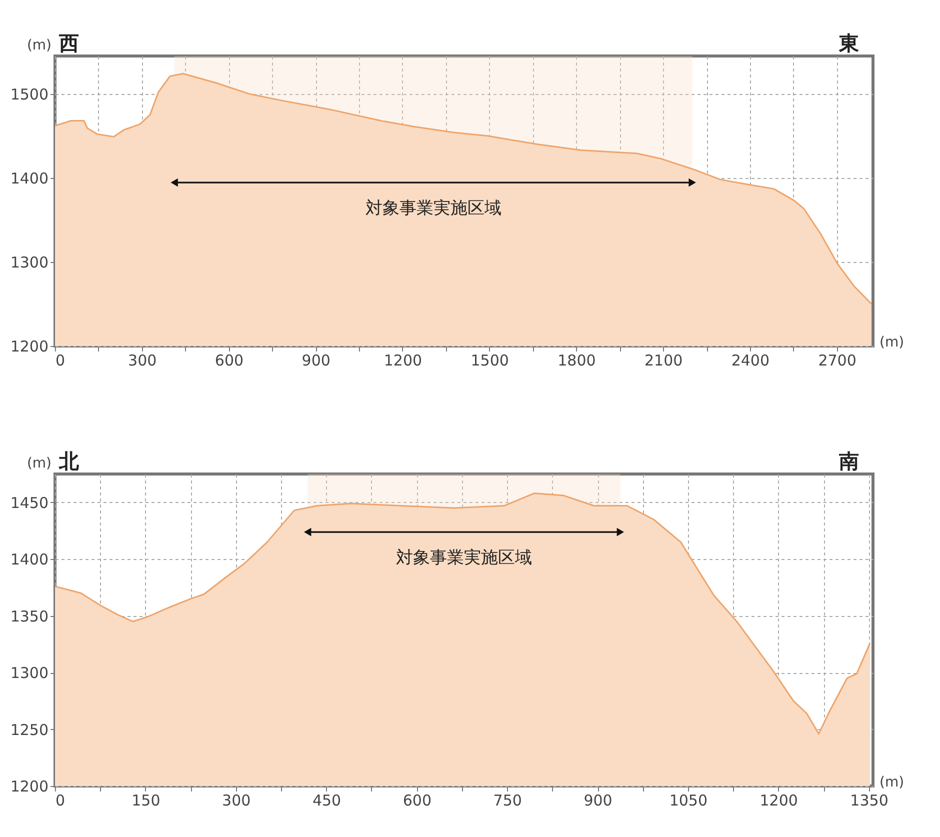  Describe the element at coordinates (688, 801) in the screenshot. I see `x-tick-label: 1050` at that location.